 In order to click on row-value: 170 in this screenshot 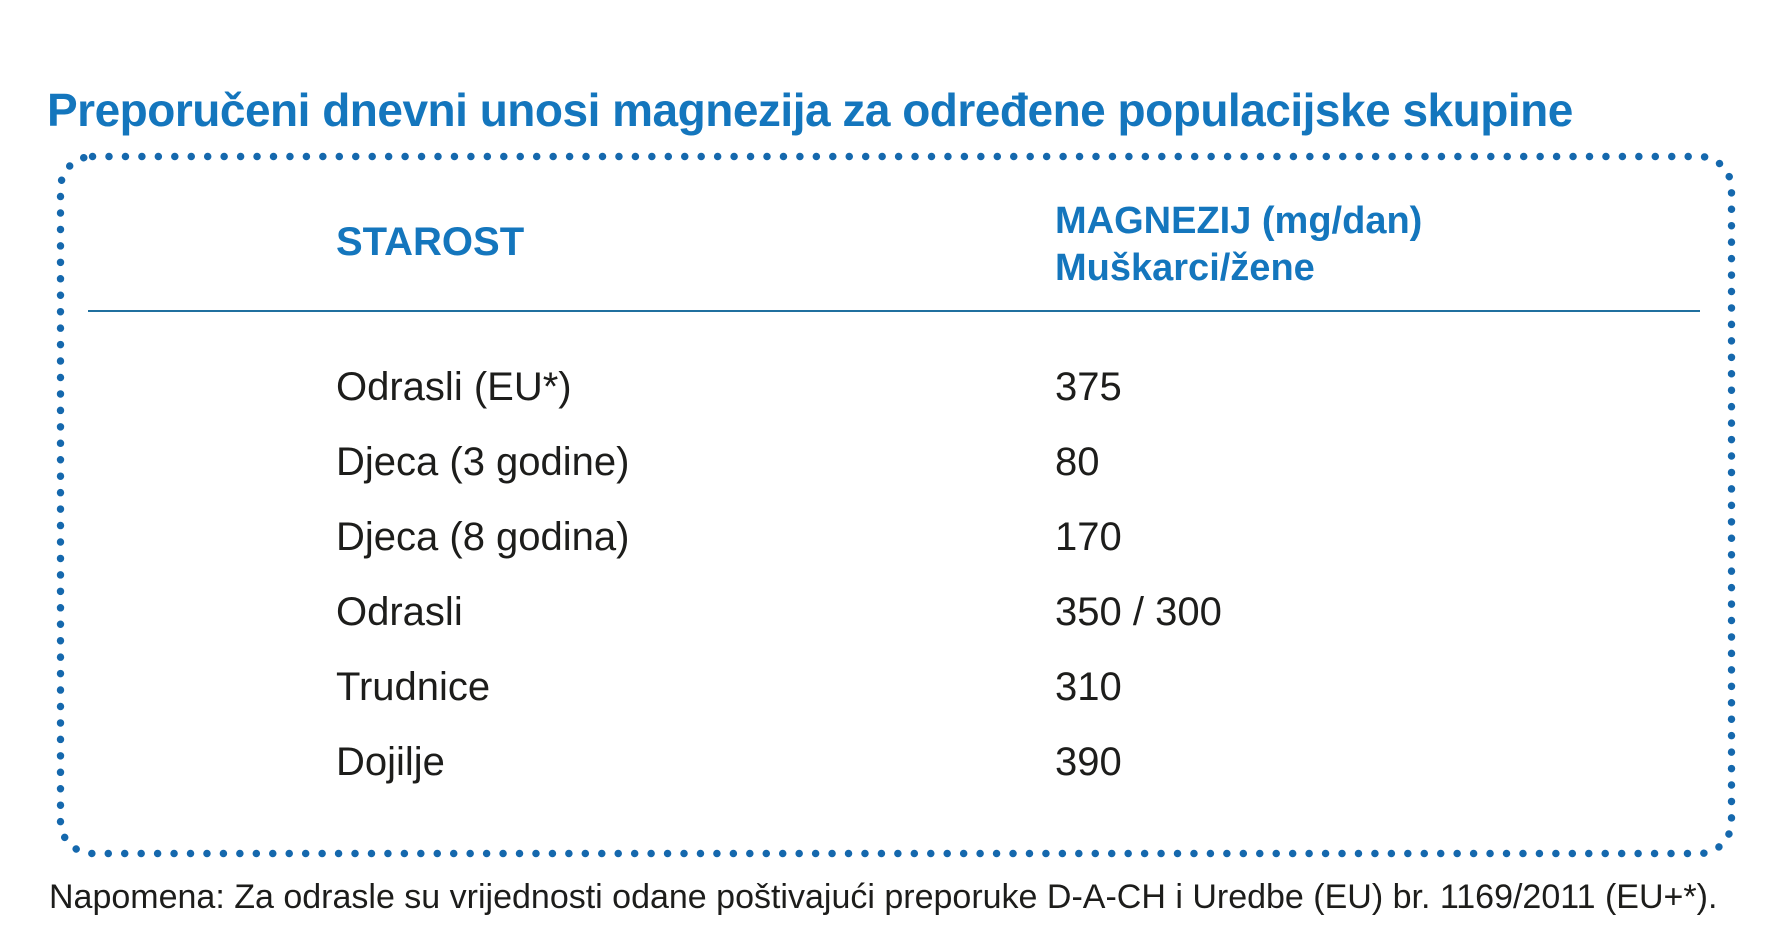, I will do `click(1088, 536)`.